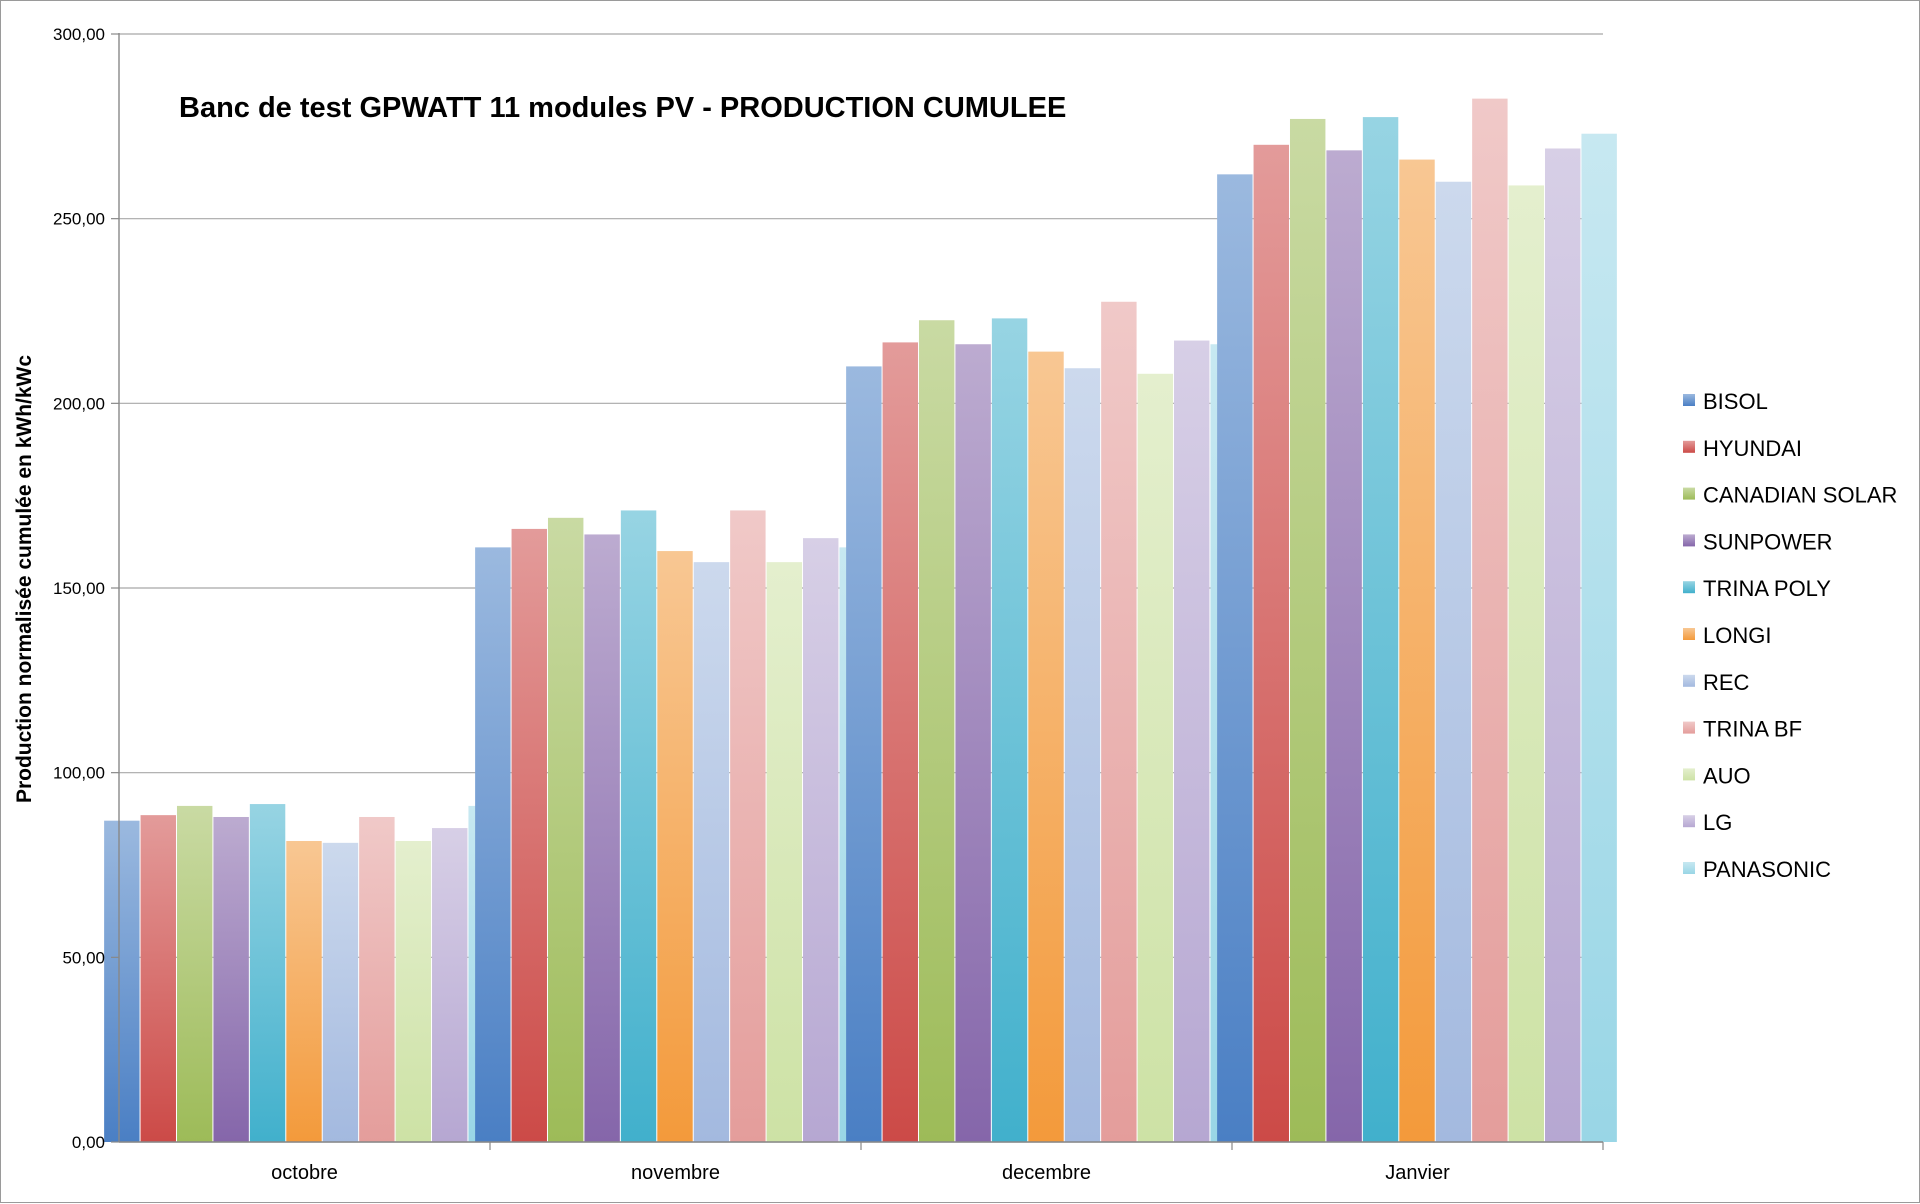 This screenshot has height=1204, width=1920. What do you see at coordinates (1768, 541) in the screenshot?
I see `legend-label: SUNPOWER` at bounding box center [1768, 541].